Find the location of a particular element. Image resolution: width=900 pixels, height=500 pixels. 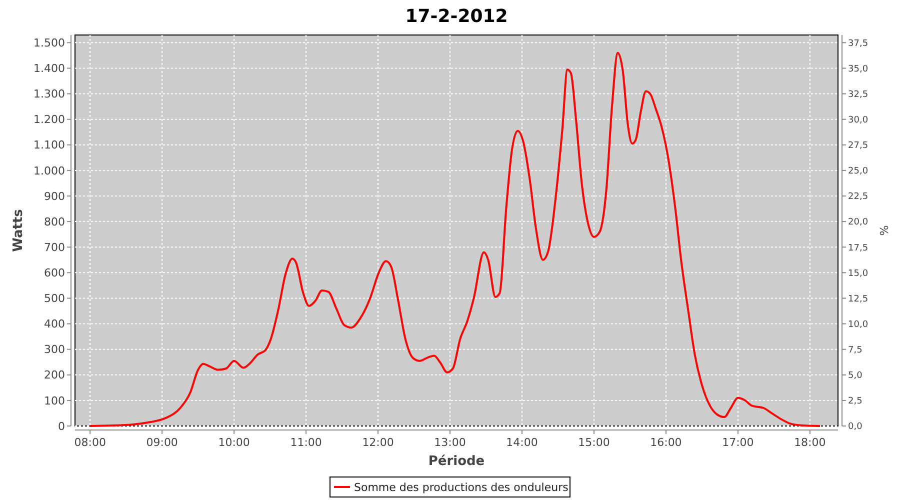

y-tick-label: 1.200 is located at coordinates (49, 119).